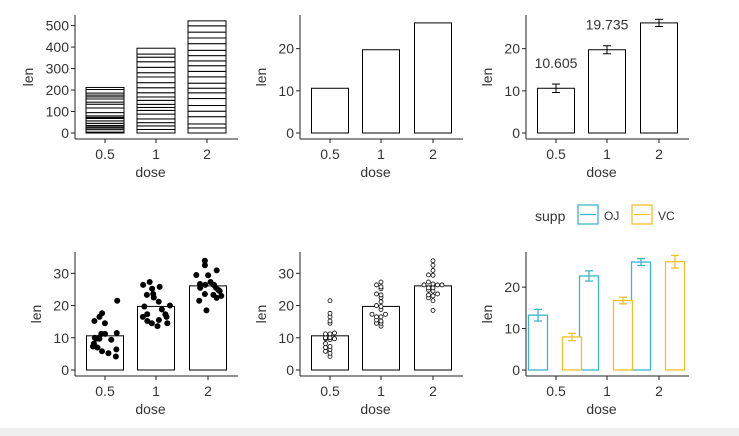 The height and width of the screenshot is (436, 739). What do you see at coordinates (556, 63) in the screenshot?
I see `data-label: 10.605` at bounding box center [556, 63].